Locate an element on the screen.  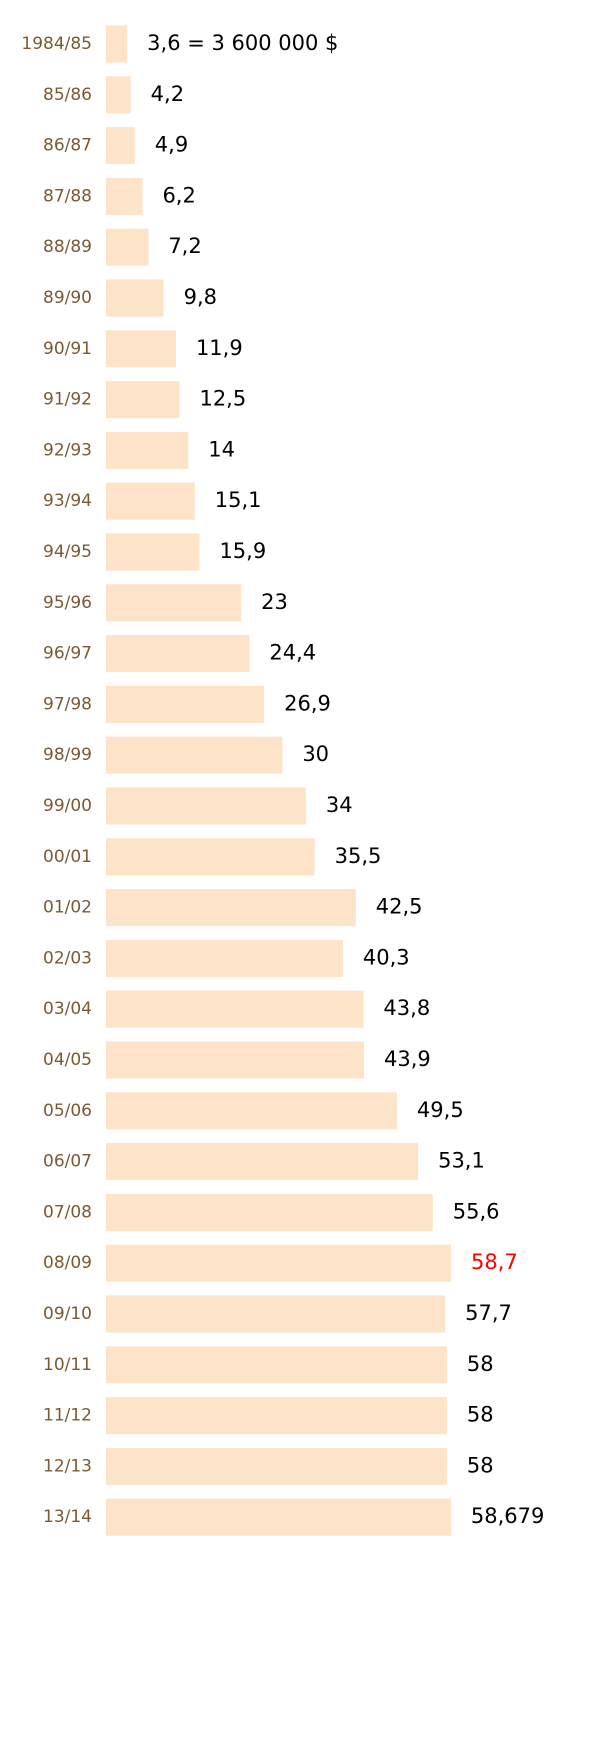
value-label: 4,2 is located at coordinates (167, 94).